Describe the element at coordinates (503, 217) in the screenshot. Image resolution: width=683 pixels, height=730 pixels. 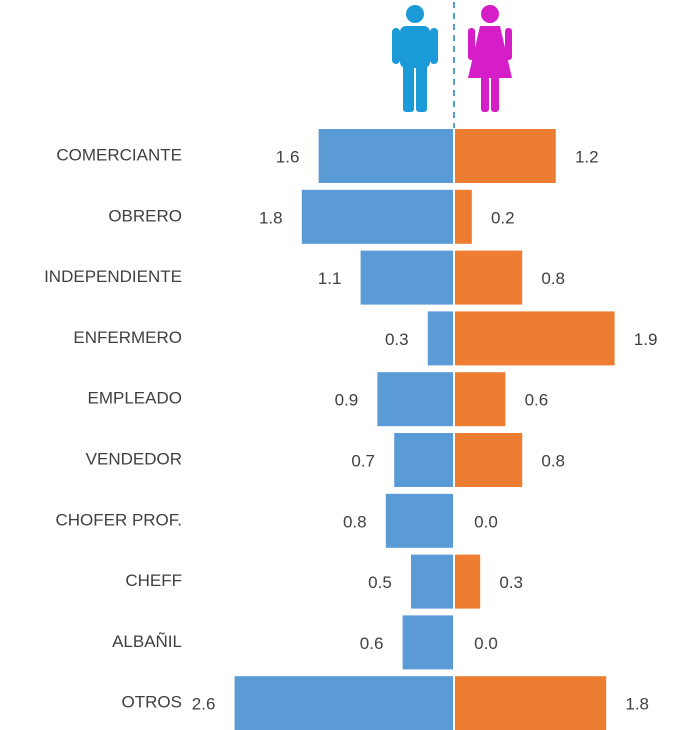
I see `value-label: 0.2` at that location.